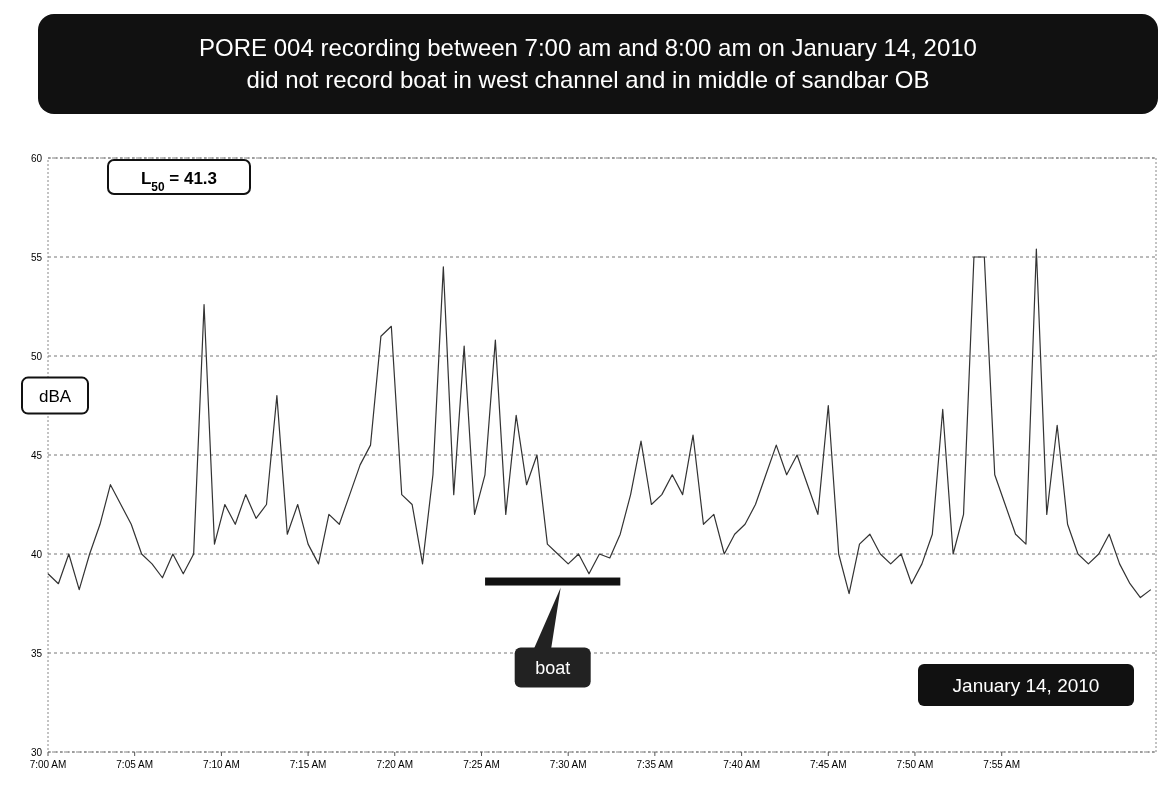 The width and height of the screenshot is (1176, 798). What do you see at coordinates (55, 396) in the screenshot?
I see `y-axis-title: dBA` at bounding box center [55, 396].